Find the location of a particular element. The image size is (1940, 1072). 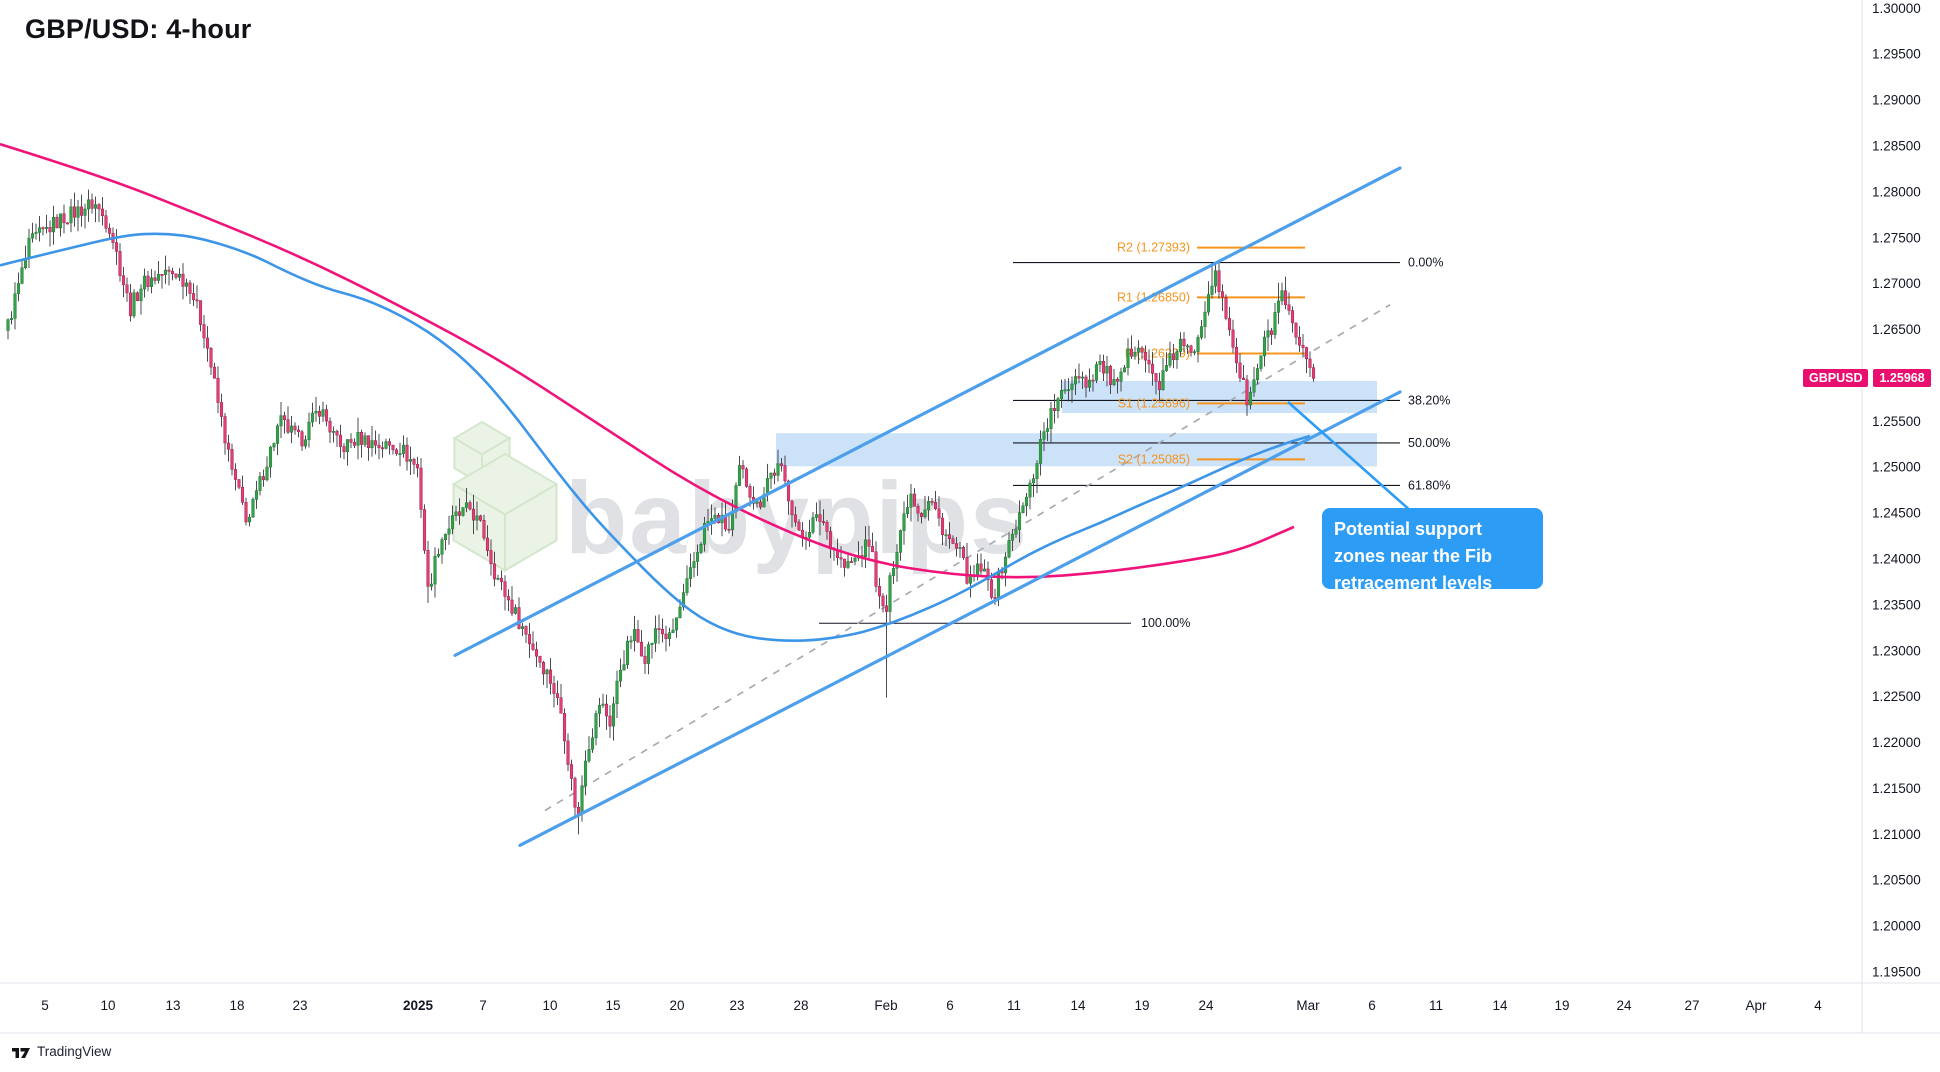

tradingview-attribution: TradingView is located at coordinates (61, 1051).